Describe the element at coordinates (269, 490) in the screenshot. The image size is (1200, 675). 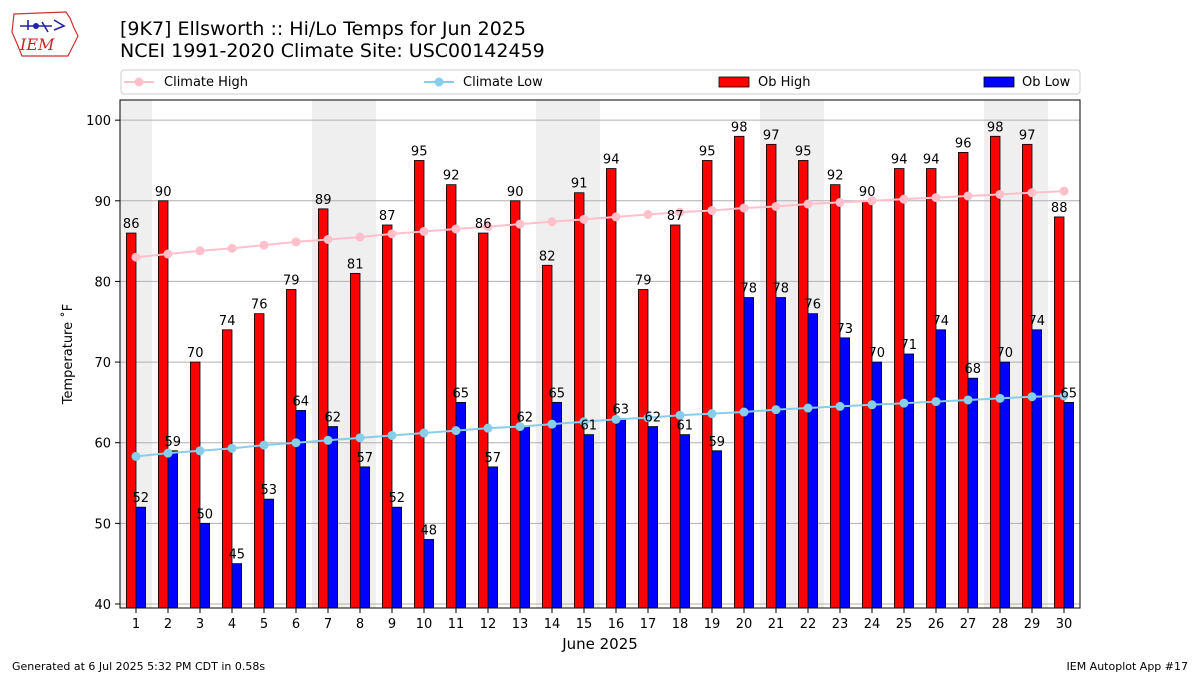
I see `bar-label-ob-low-day-5: 53` at that location.